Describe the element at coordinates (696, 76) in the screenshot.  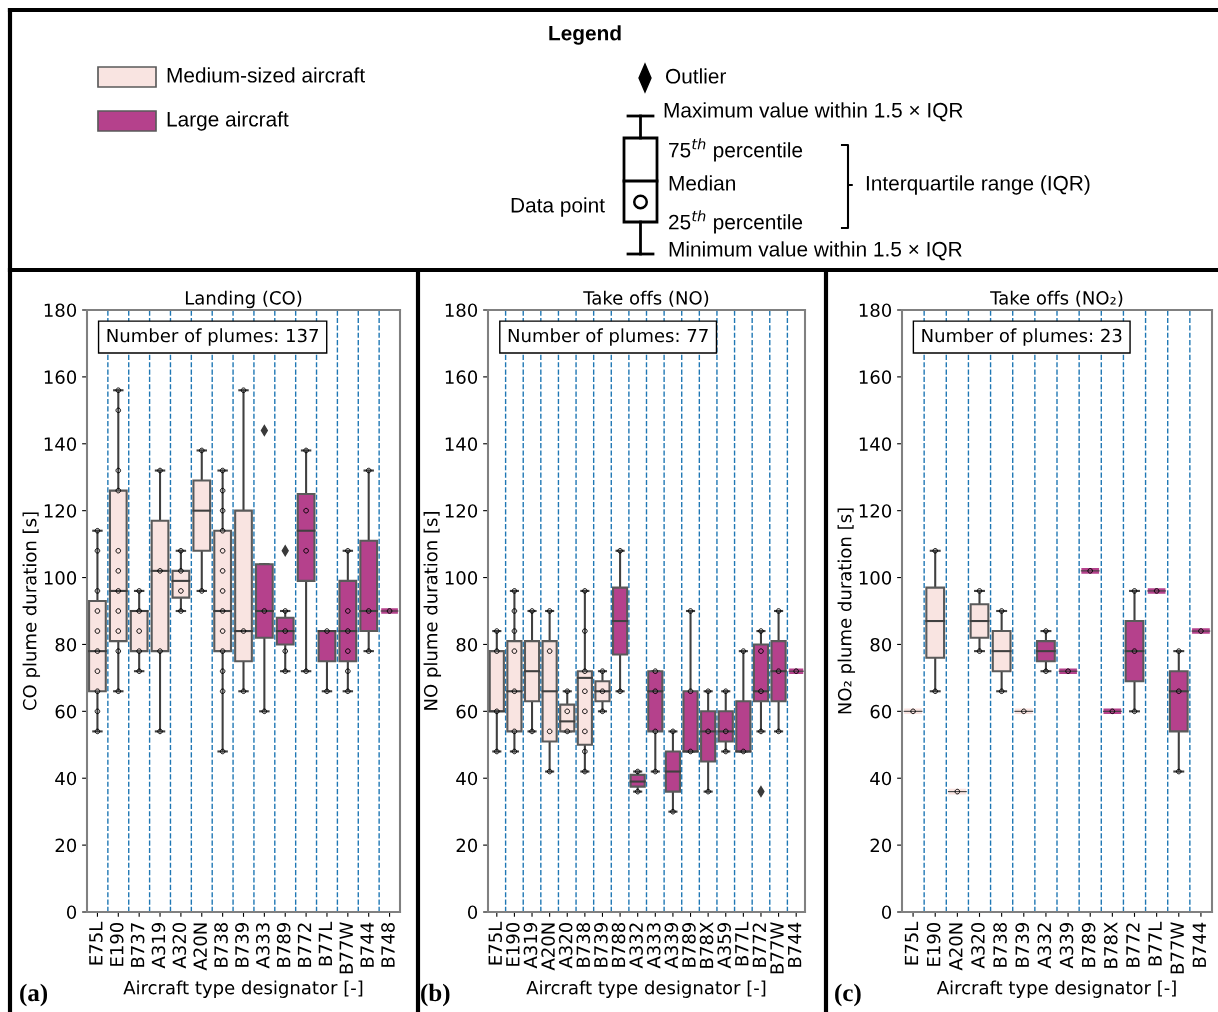
I see `text: Outlier` at that location.